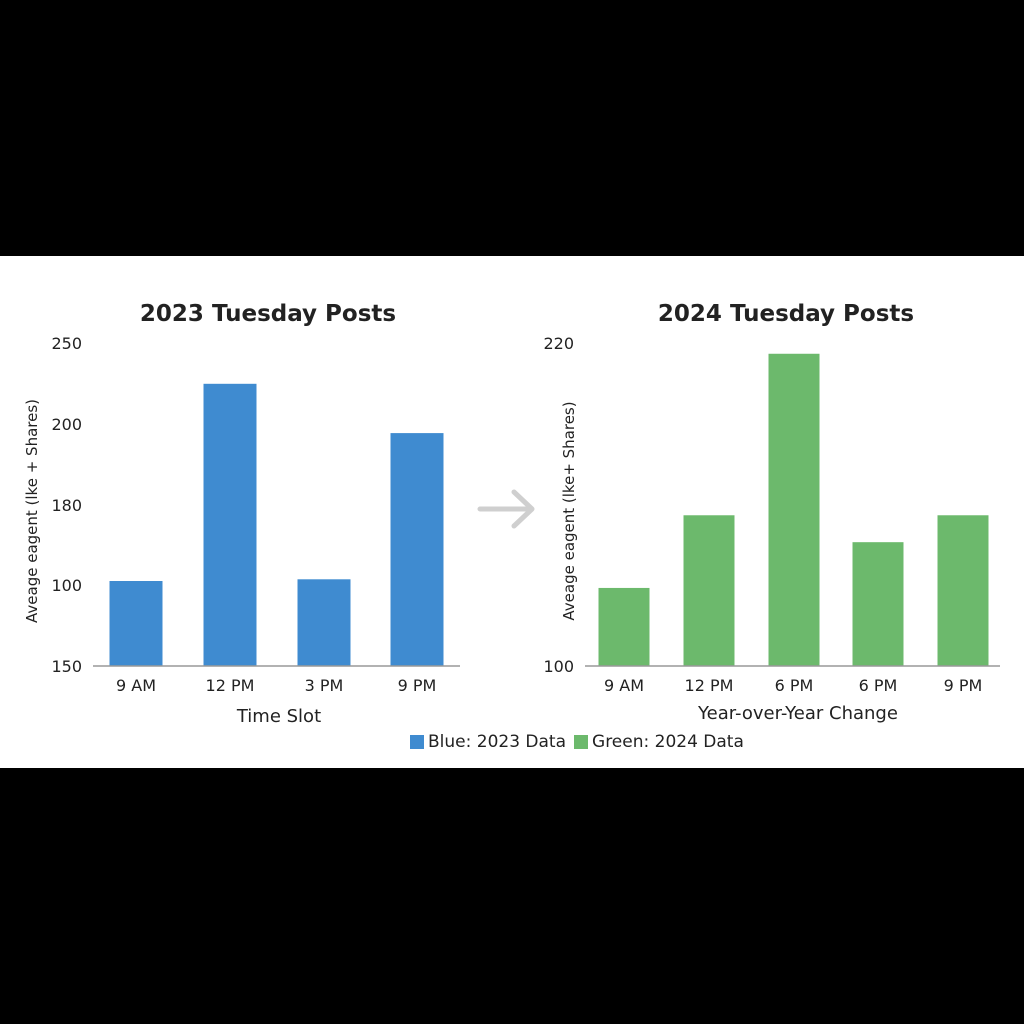  I want to click on x-tick-label-2024: 9 PM, so click(963, 685).